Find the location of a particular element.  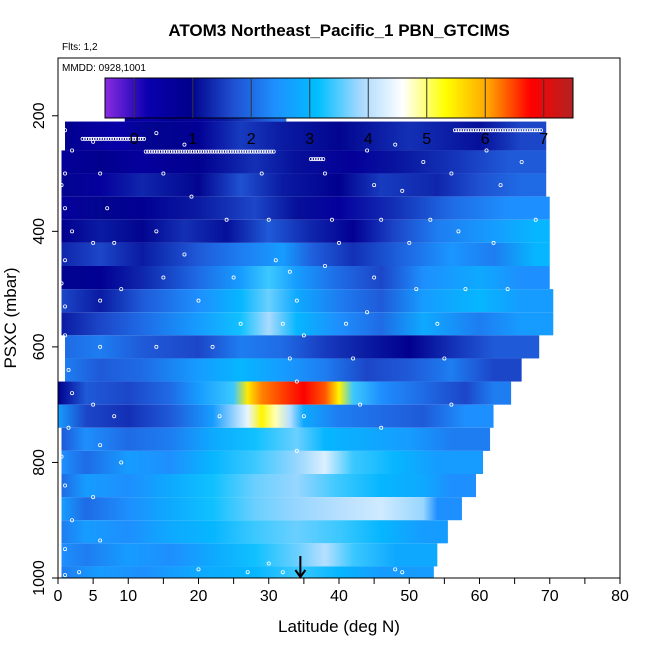

x-tick-label: 70 is located at coordinates (550, 596).